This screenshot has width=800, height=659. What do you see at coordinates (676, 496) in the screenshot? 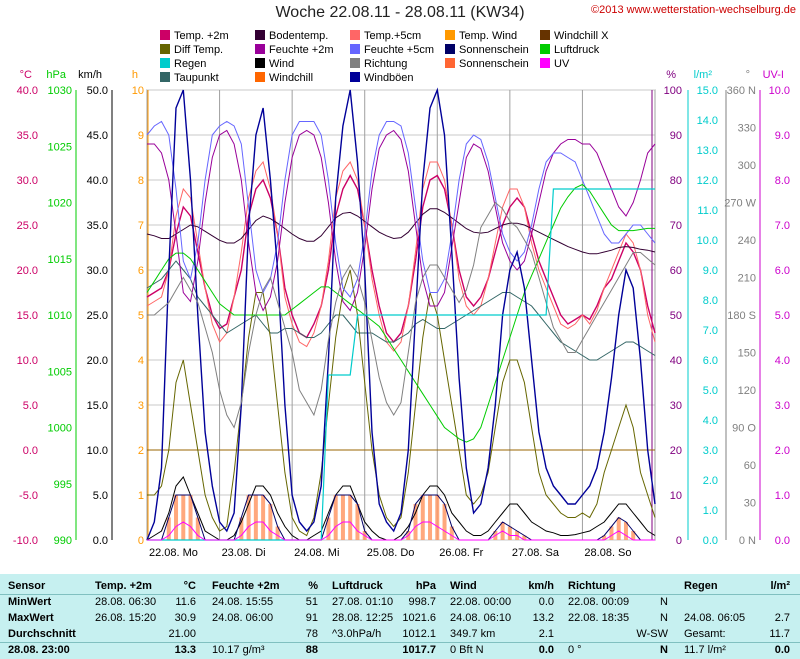
I see `y-tick-label: 10` at bounding box center [676, 496].